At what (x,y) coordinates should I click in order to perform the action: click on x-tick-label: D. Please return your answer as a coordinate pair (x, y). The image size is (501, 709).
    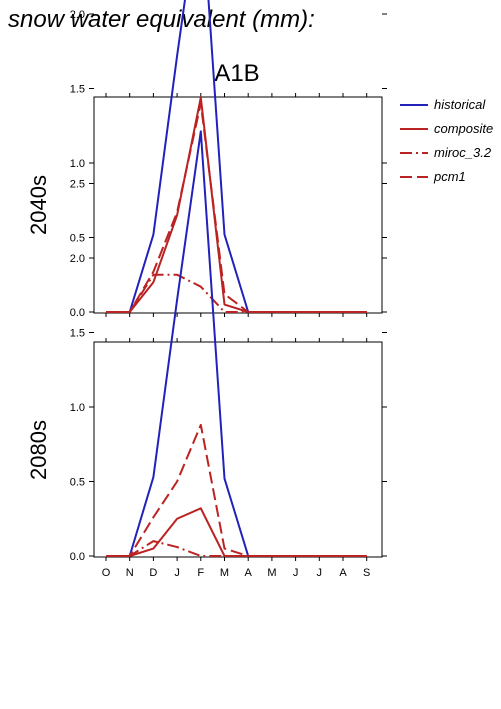
    Looking at the image, I should click on (153, 573).